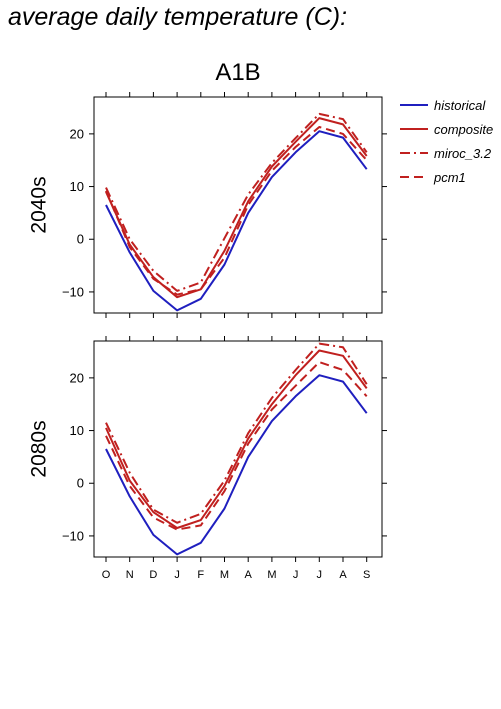  Describe the element at coordinates (463, 129) in the screenshot. I see `legend-label: composite` at that location.